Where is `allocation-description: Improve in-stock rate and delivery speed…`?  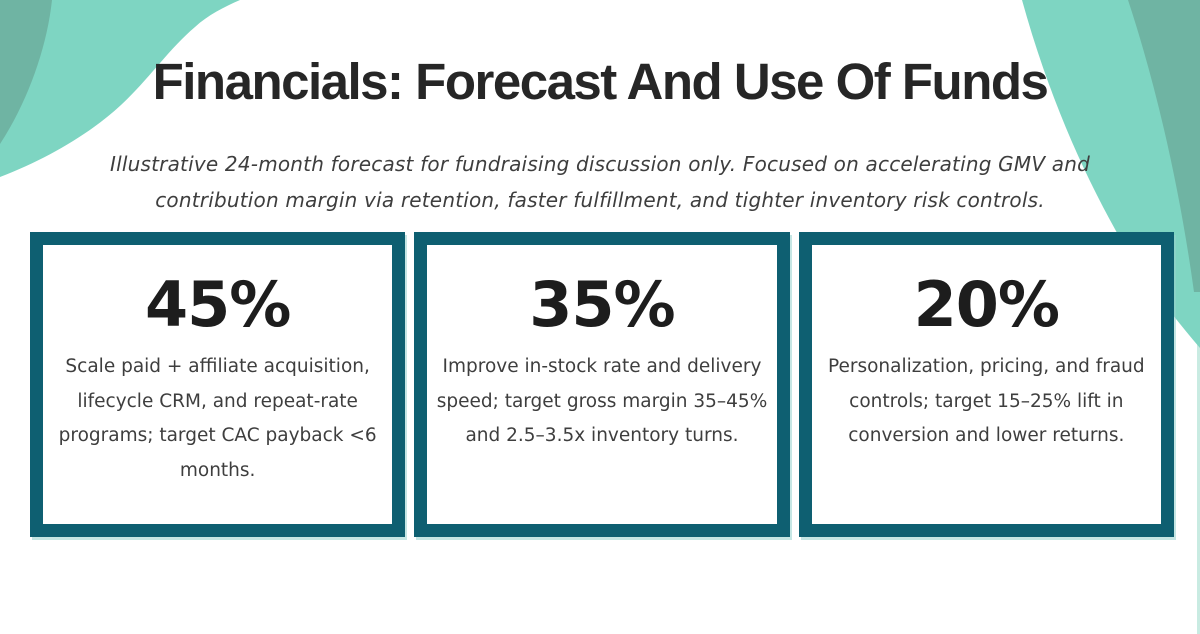
allocation-description: Improve in-stock rate and delivery speed… is located at coordinates (602, 401).